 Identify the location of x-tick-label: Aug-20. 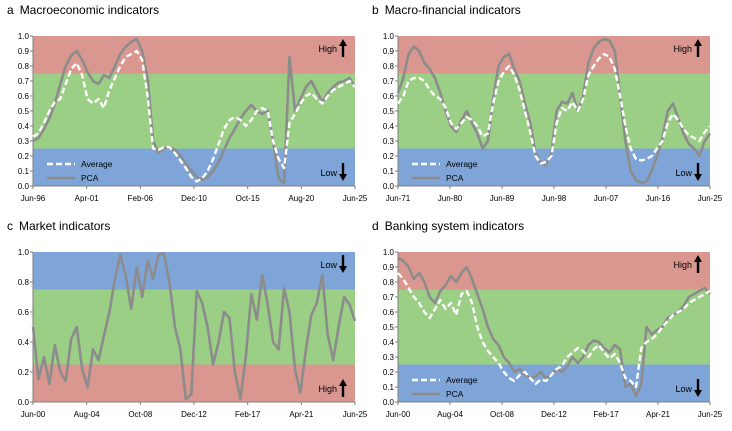
(301, 198).